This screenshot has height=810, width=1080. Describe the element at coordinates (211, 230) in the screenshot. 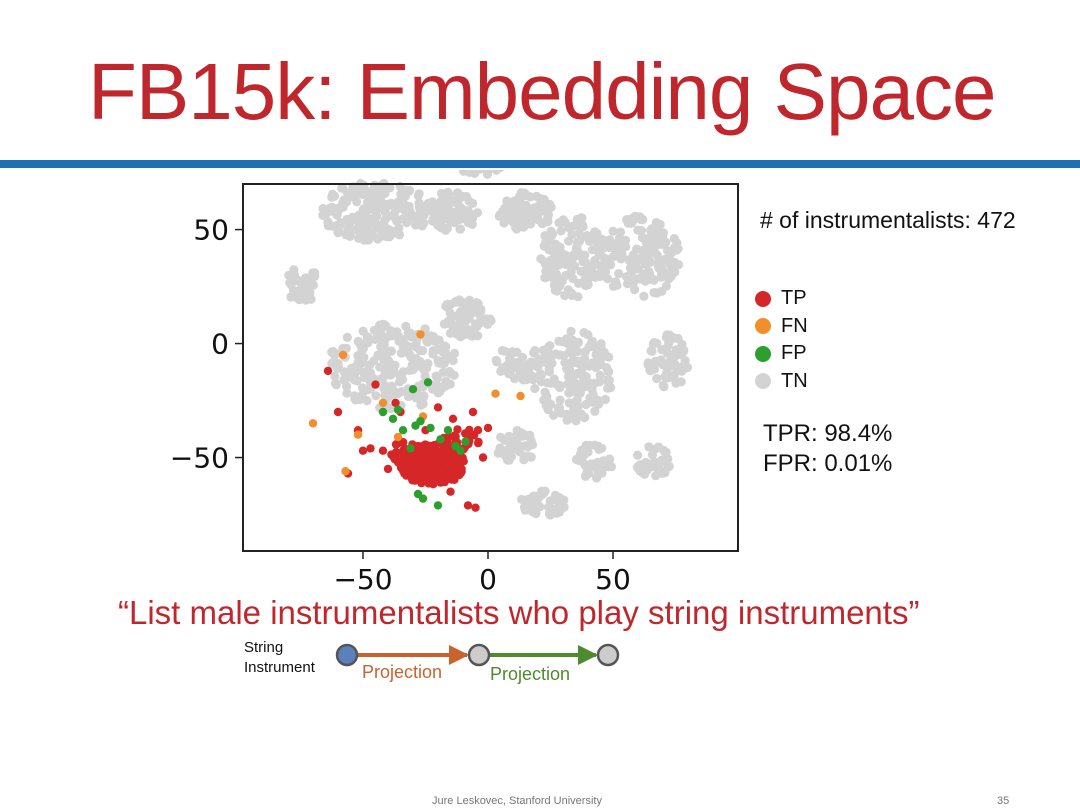

I see `y-tick-label: 50` at that location.